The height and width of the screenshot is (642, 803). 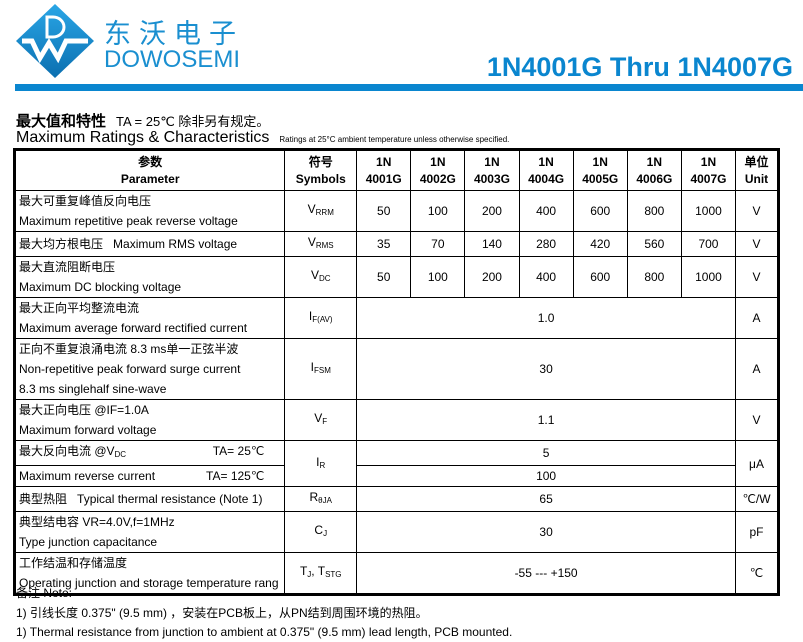 I want to click on table-row: Maximum reverse current TA= 125℃ 100, so click(x=396, y=476).